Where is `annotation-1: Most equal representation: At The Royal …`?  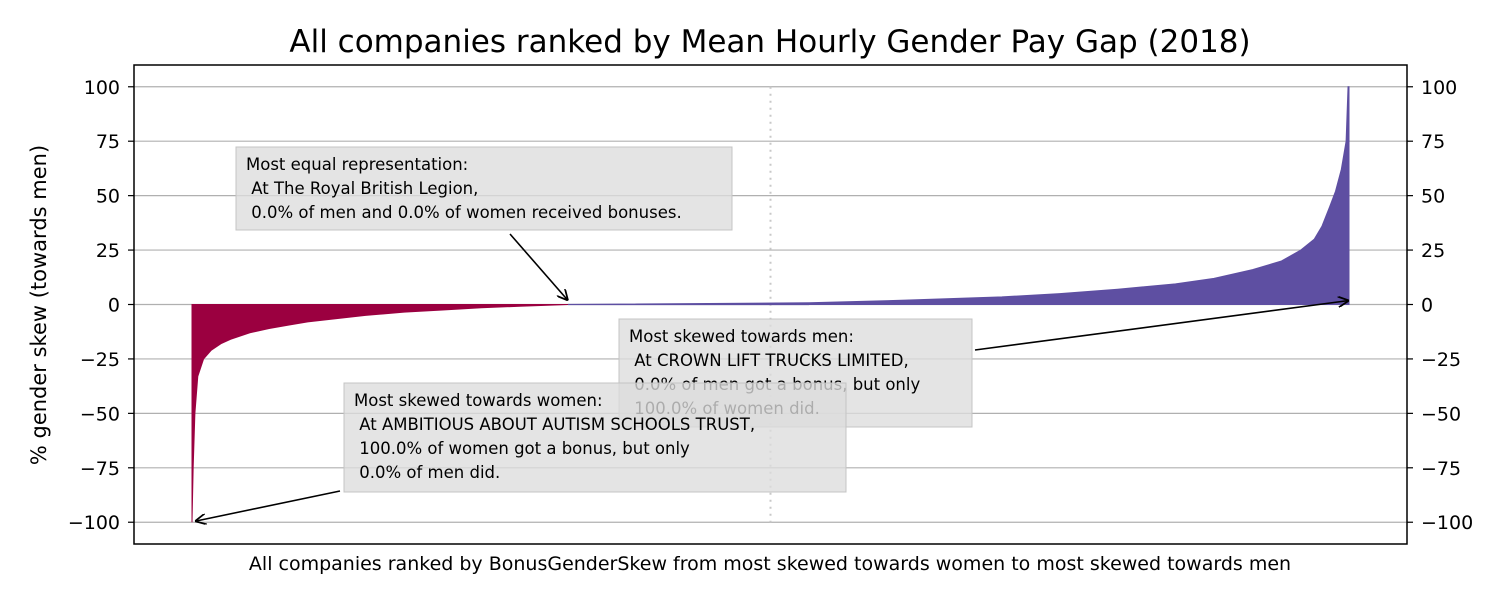 annotation-1: Most equal representation: At The Royal … is located at coordinates (484, 223).